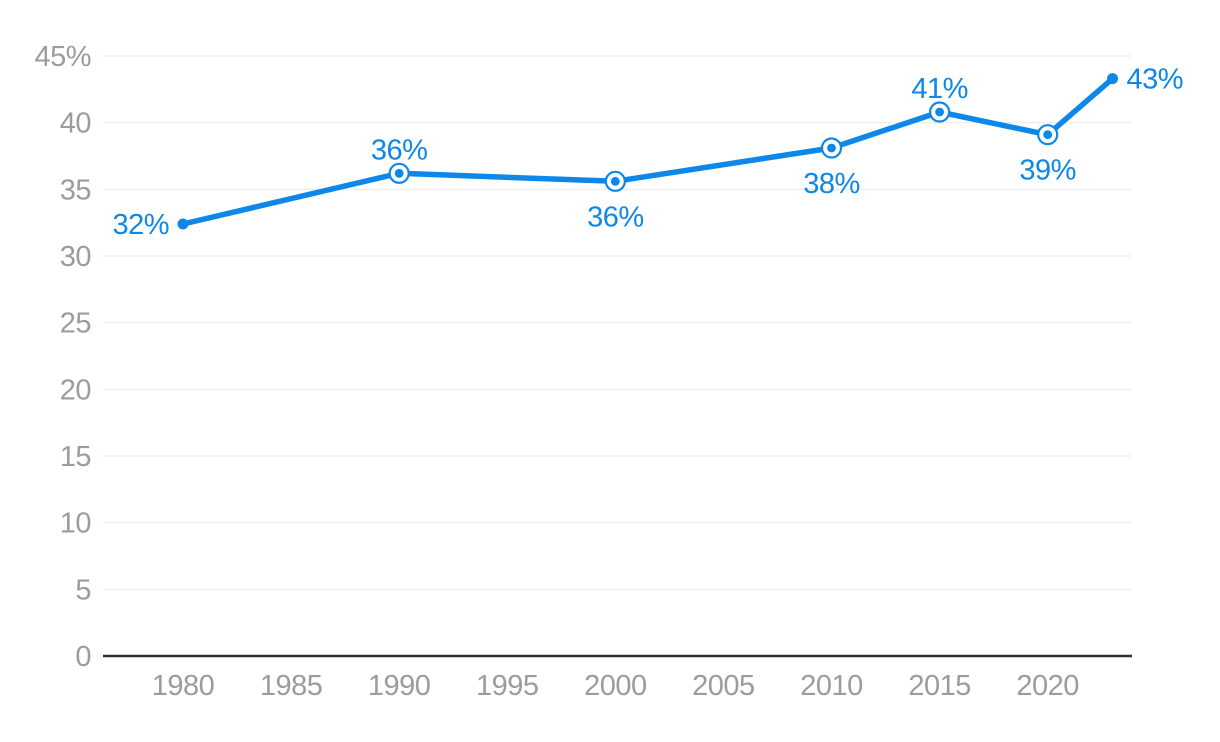  What do you see at coordinates (75, 390) in the screenshot?
I see `y-axis-tick-label: 20` at bounding box center [75, 390].